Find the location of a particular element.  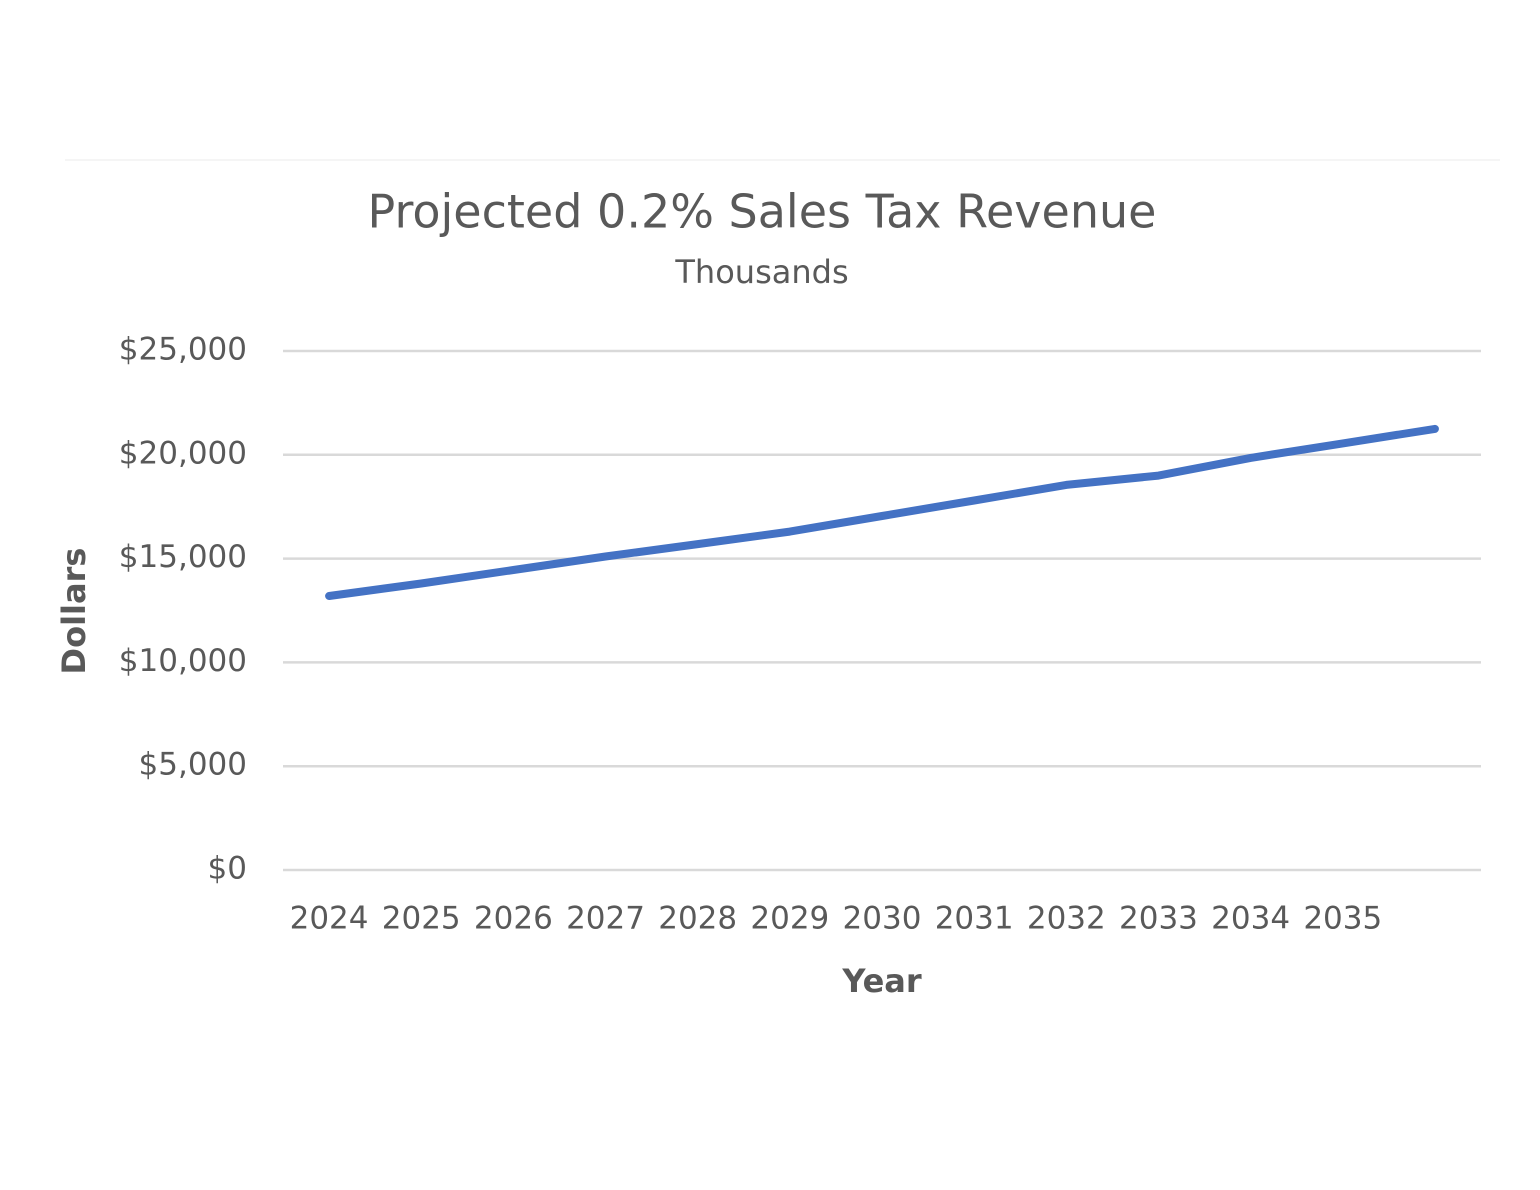

chart-title: Projected 0.2% Sales Tax Revenue is located at coordinates (762, 212).